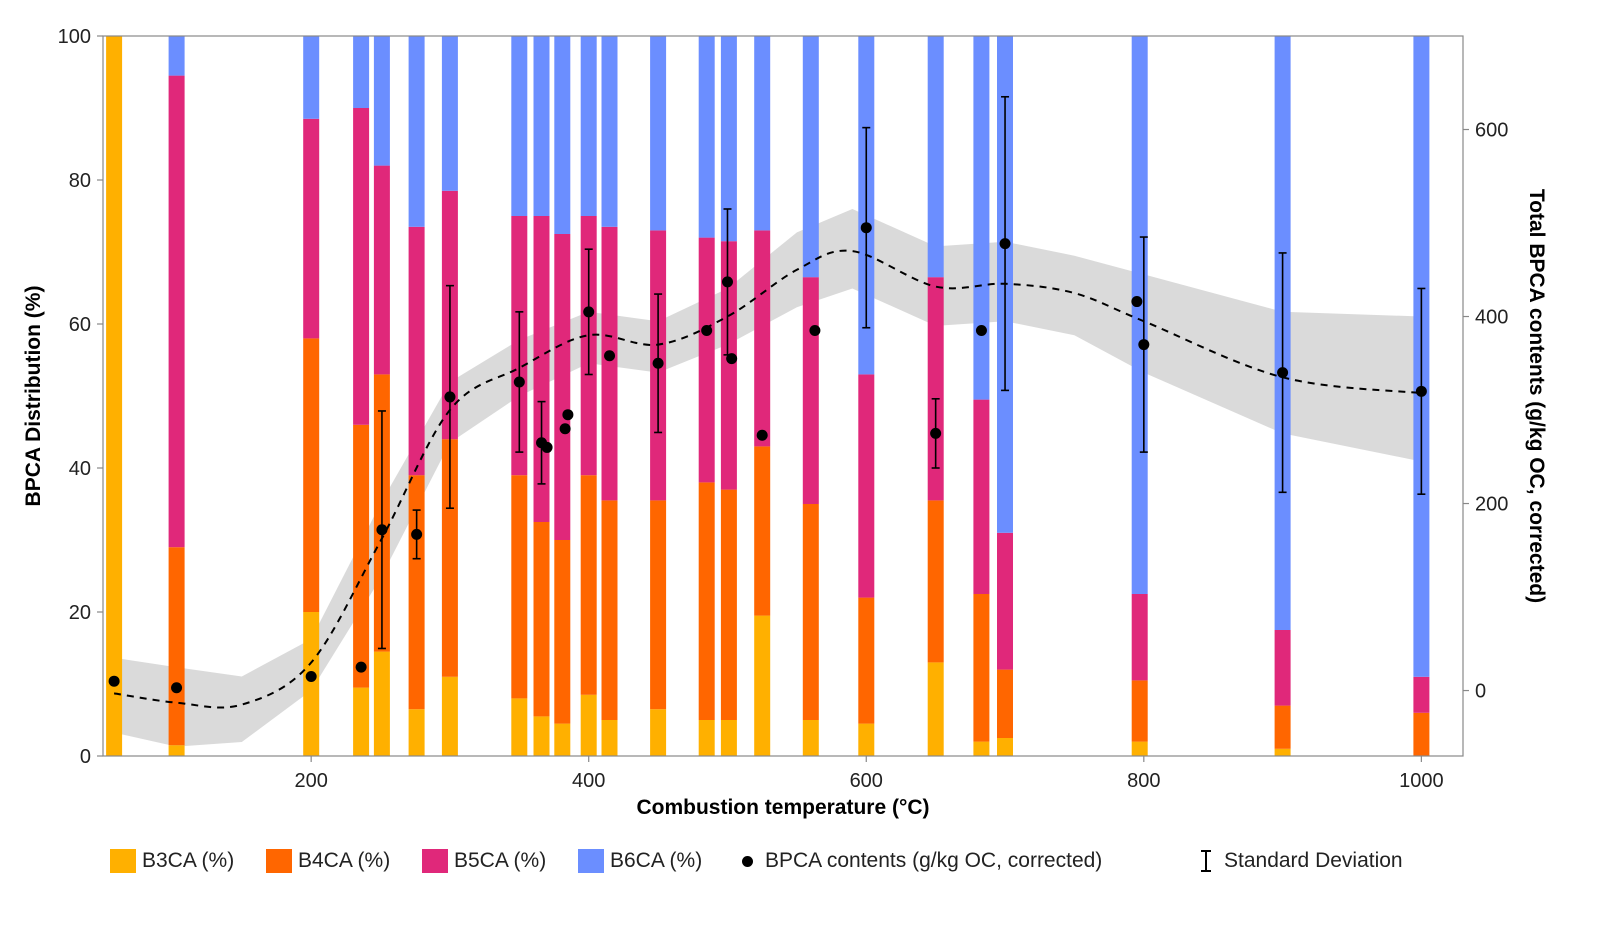 The width and height of the screenshot is (1600, 929). What do you see at coordinates (1480, 692) in the screenshot?
I see `y2-tick-label: 0` at bounding box center [1480, 692].